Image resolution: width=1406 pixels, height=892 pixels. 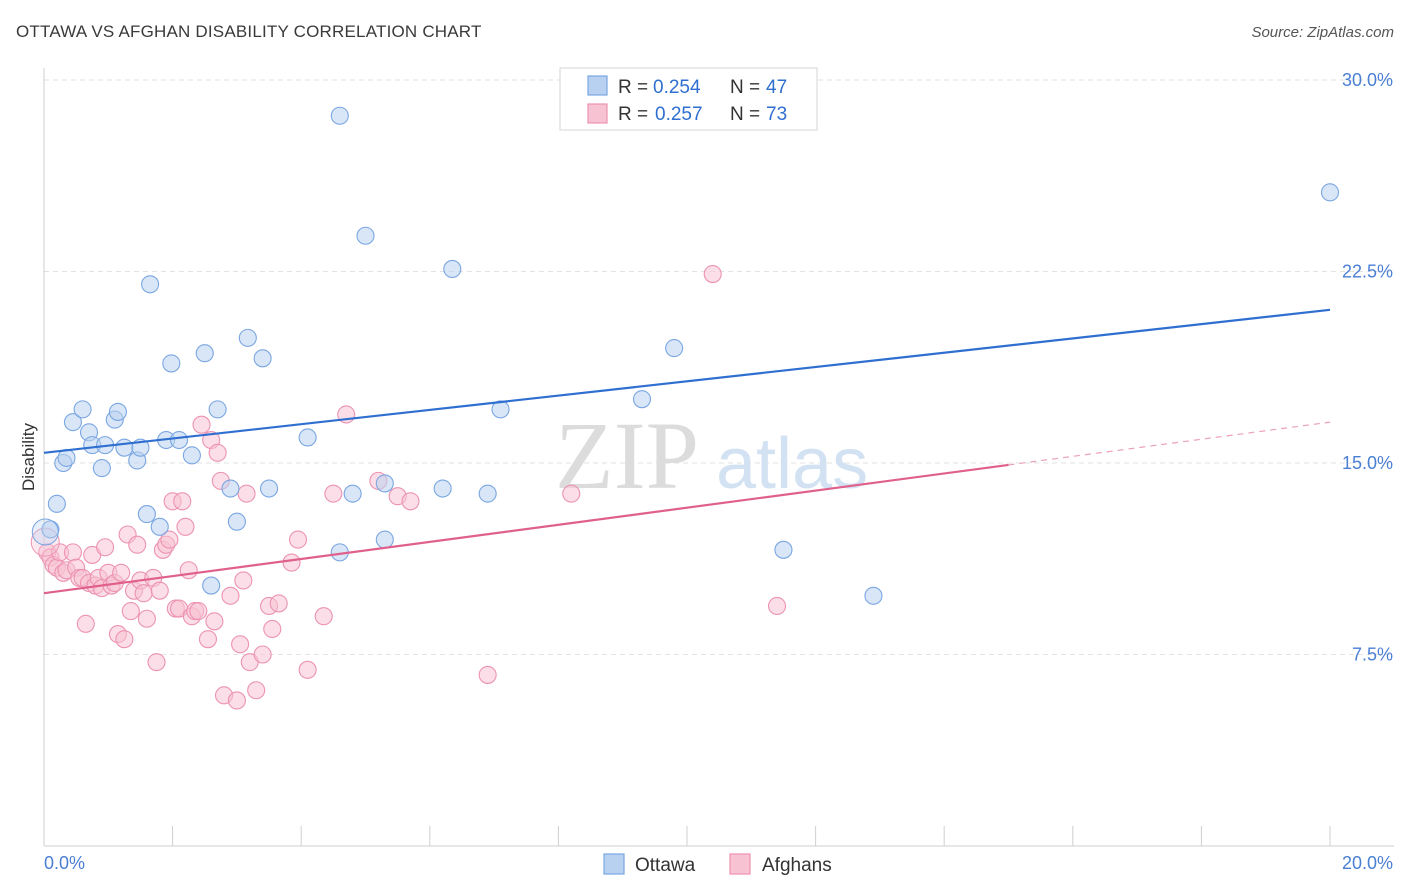 I want to click on x-tick-label: 20.0%, so click(x=1367, y=863).